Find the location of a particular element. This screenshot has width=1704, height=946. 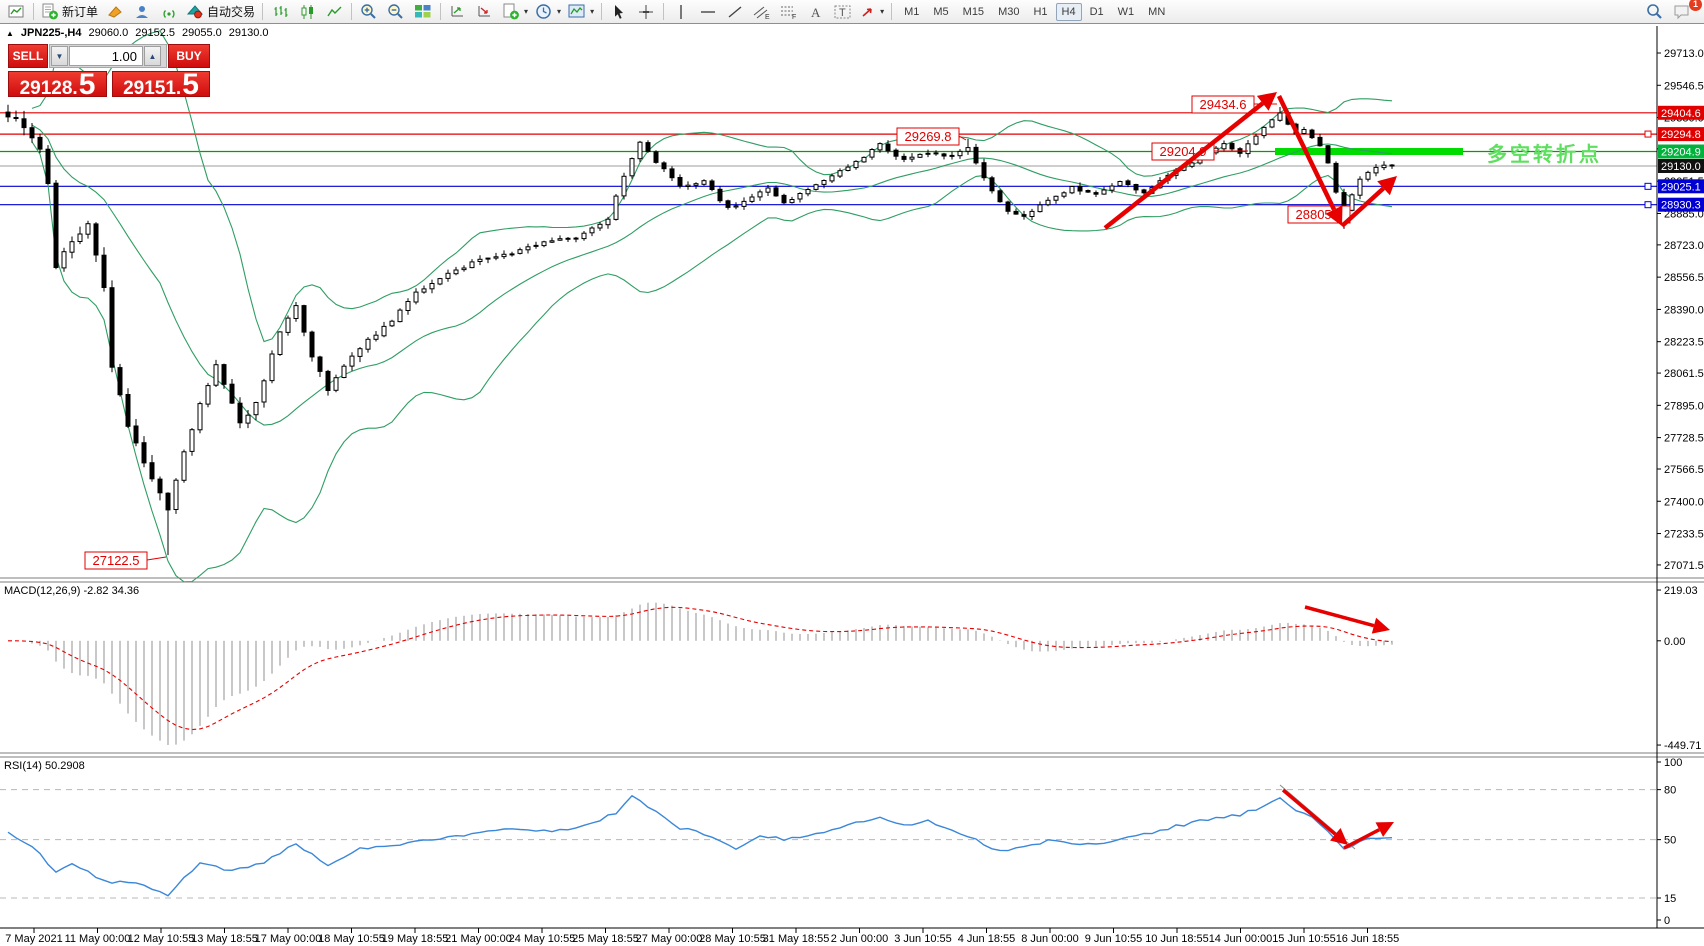

sell-price-display: 29128. 5 is located at coordinates (57, 85).